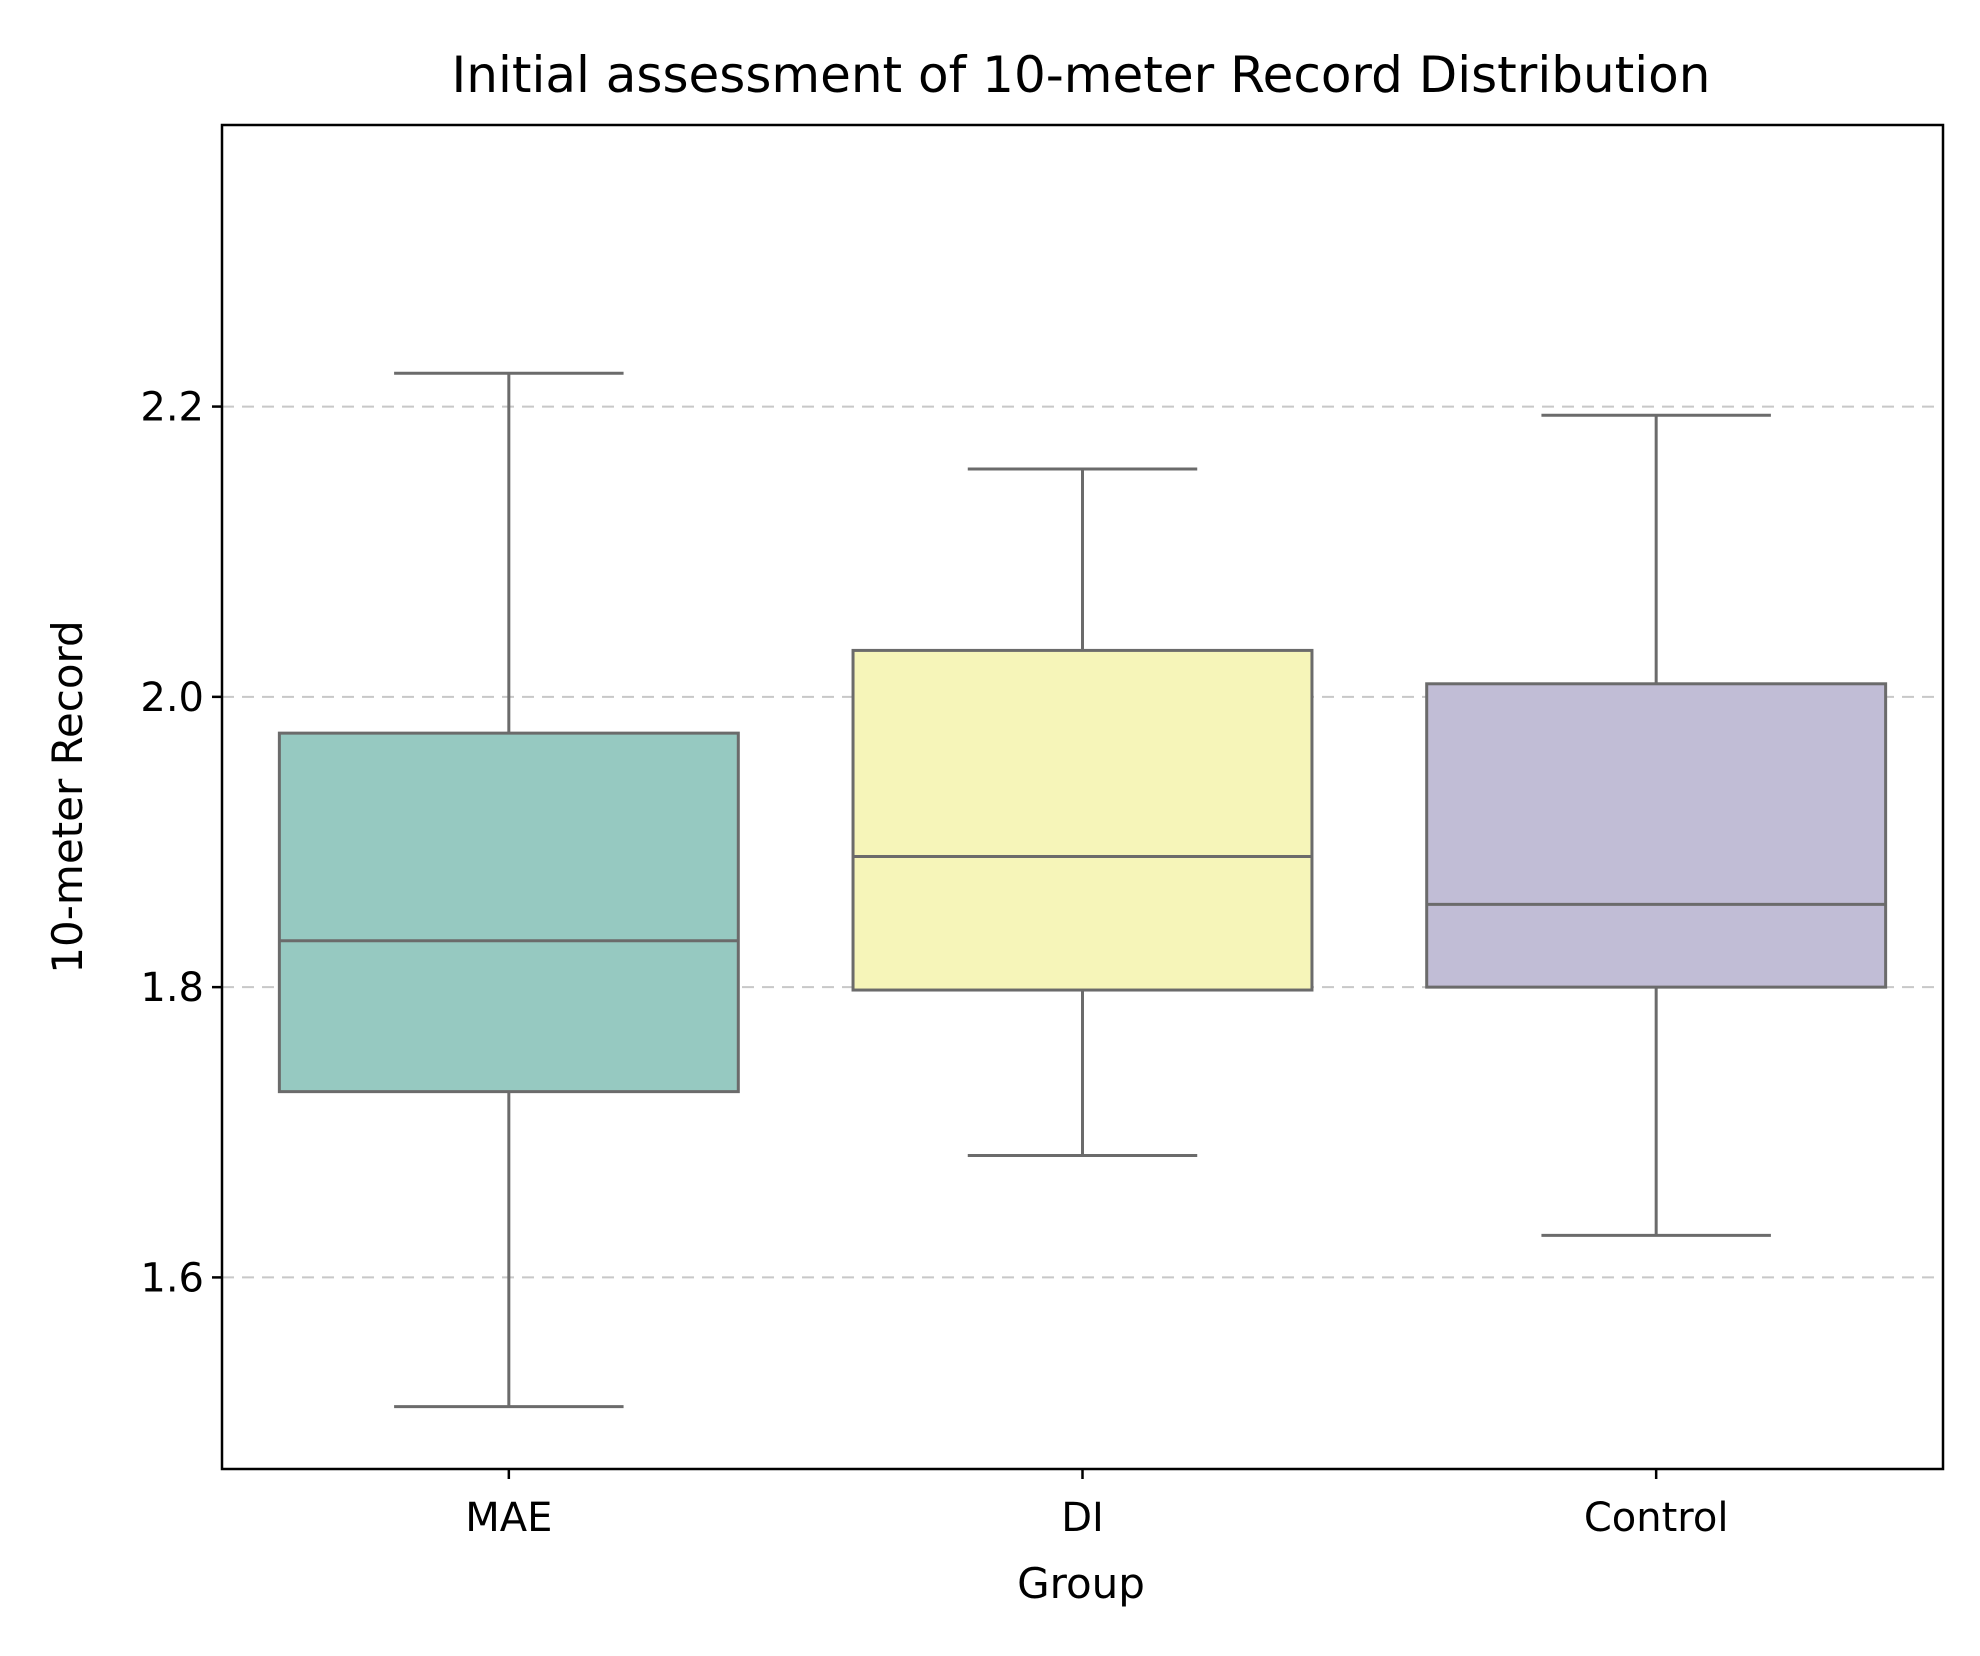 The height and width of the screenshot is (1656, 1980). Describe the element at coordinates (172, 1278) in the screenshot. I see `y-tick-label: 1.6` at that location.